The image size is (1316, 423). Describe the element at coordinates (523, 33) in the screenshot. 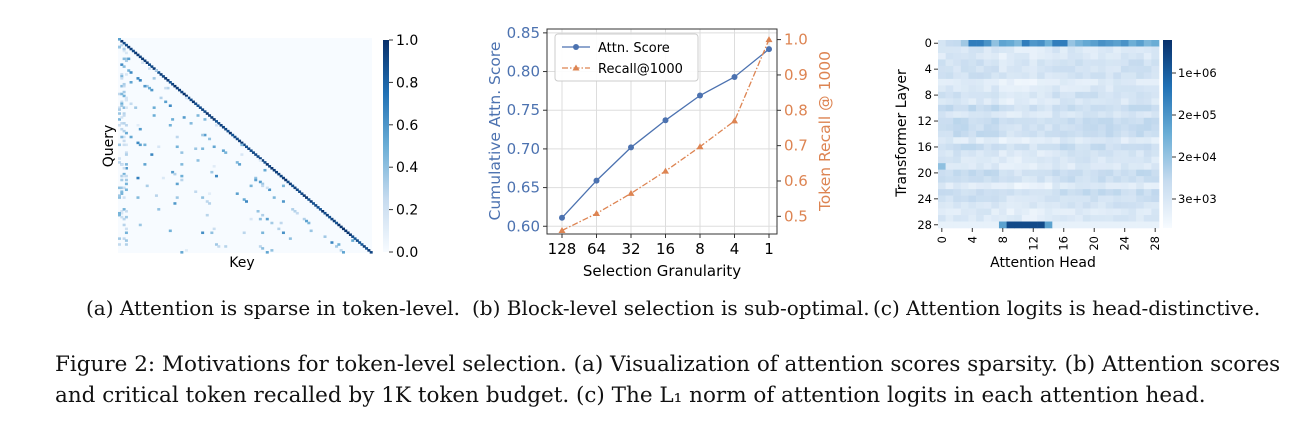

I see `b-left-tick-label: 0.85` at that location.